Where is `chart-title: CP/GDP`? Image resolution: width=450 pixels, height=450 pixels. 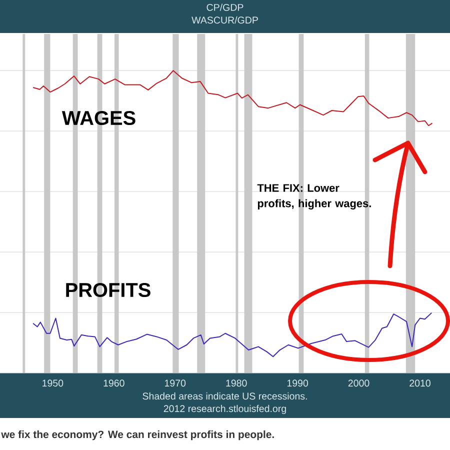
chart-title: CP/GDP is located at coordinates (225, 7).